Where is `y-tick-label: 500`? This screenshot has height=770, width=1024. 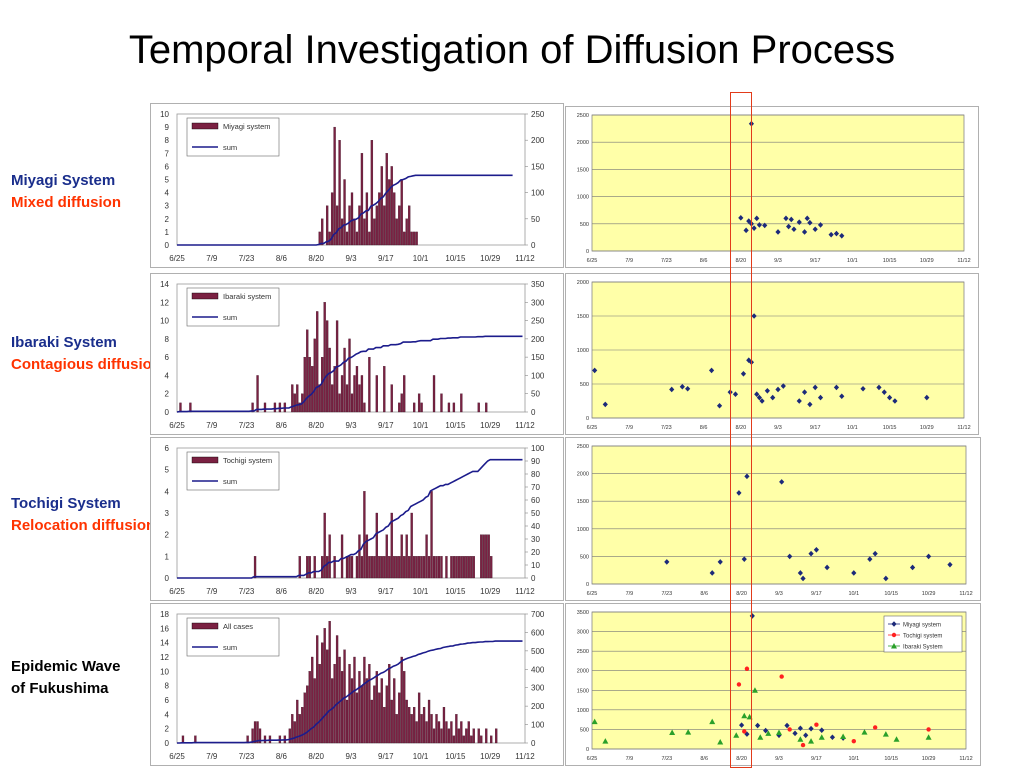 y-tick-label: 500 is located at coordinates (584, 385).